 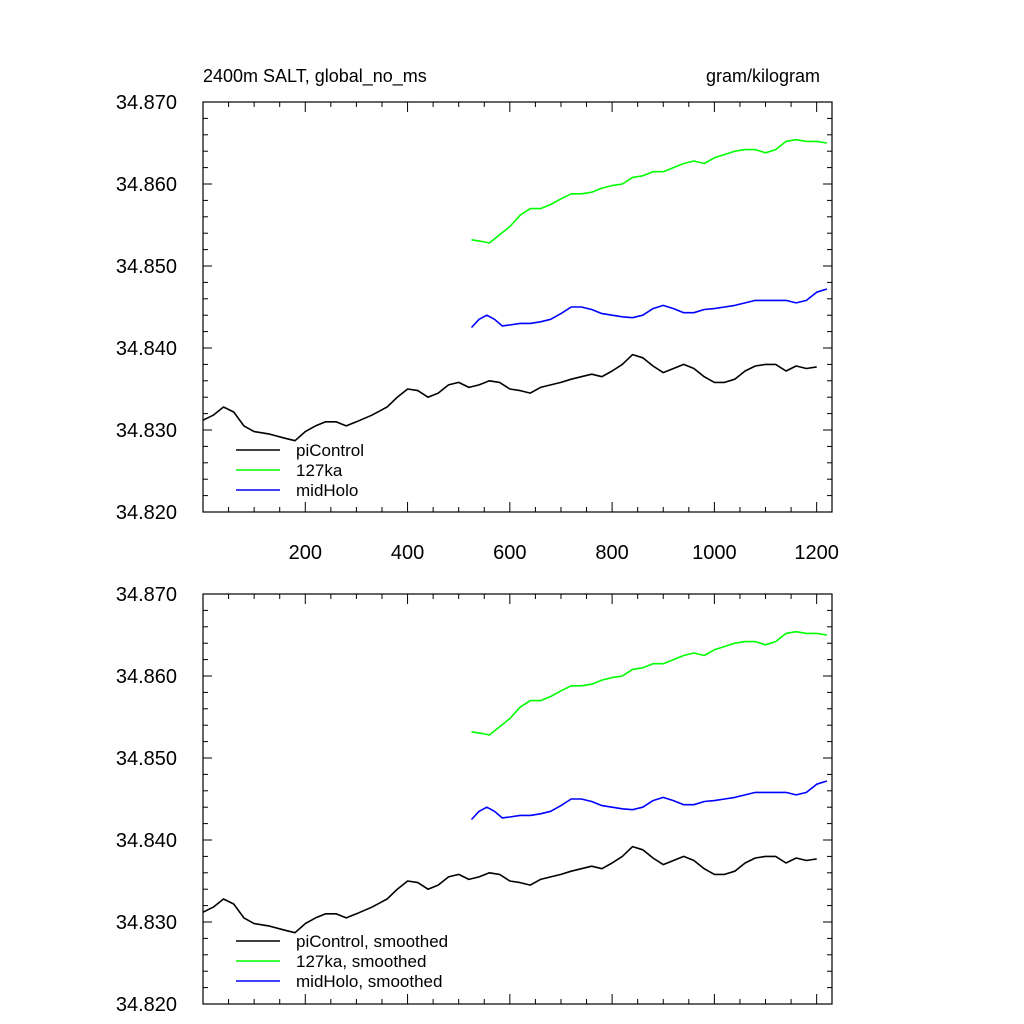 What do you see at coordinates (407, 553) in the screenshot?
I see `x-tick-label: 400` at bounding box center [407, 553].